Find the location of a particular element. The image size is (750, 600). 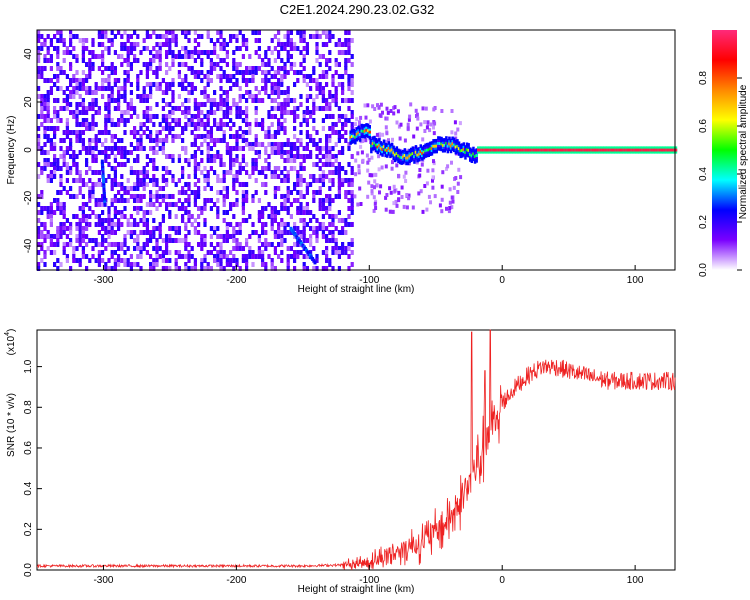

carrier-line is located at coordinates (513, 144).